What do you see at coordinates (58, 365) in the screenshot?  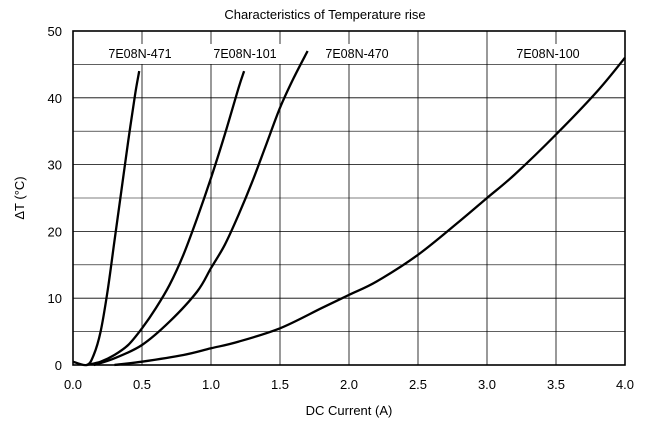 I see `y-tick-label: 0` at bounding box center [58, 365].